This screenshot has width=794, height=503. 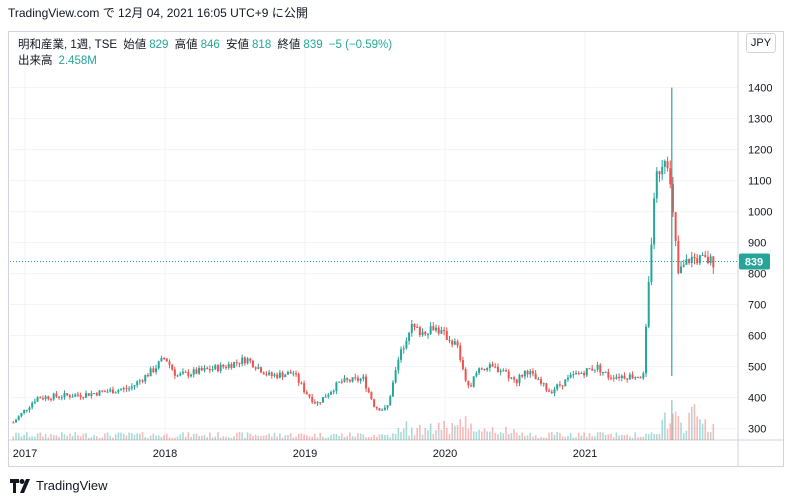 What do you see at coordinates (72, 485) in the screenshot?
I see `footer-brand-text: TradingView` at bounding box center [72, 485].